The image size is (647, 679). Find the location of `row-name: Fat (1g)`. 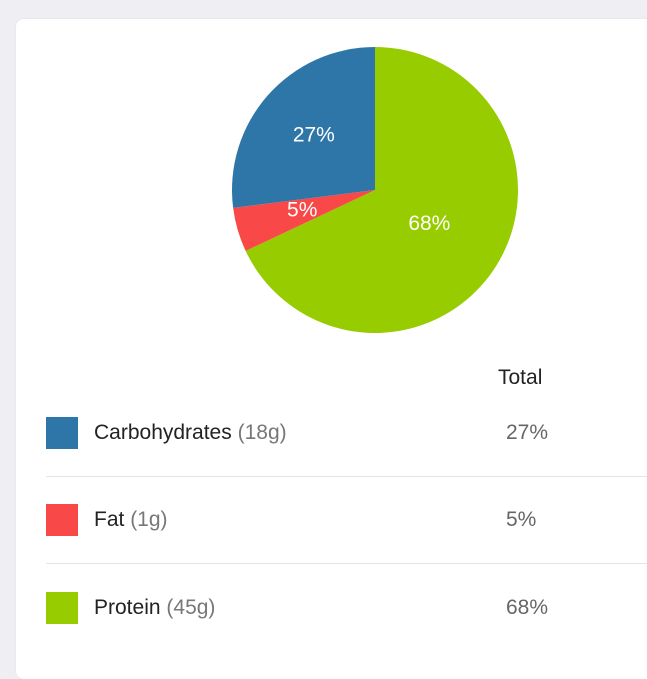

row-name: Fat (1g) is located at coordinates (131, 520).